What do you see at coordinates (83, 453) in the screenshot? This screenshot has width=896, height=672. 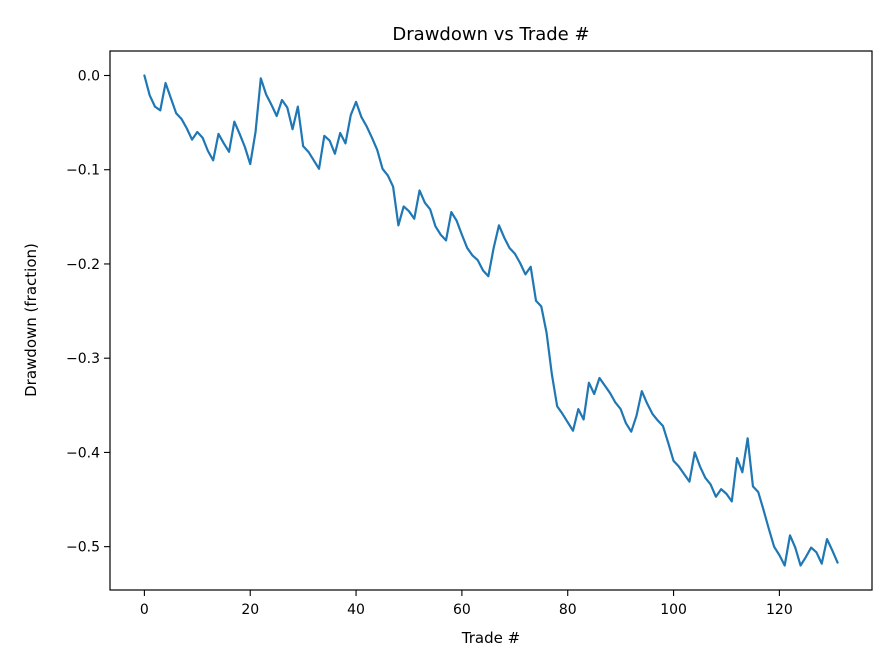 I see `y-tick-label: −0.4` at bounding box center [83, 453].